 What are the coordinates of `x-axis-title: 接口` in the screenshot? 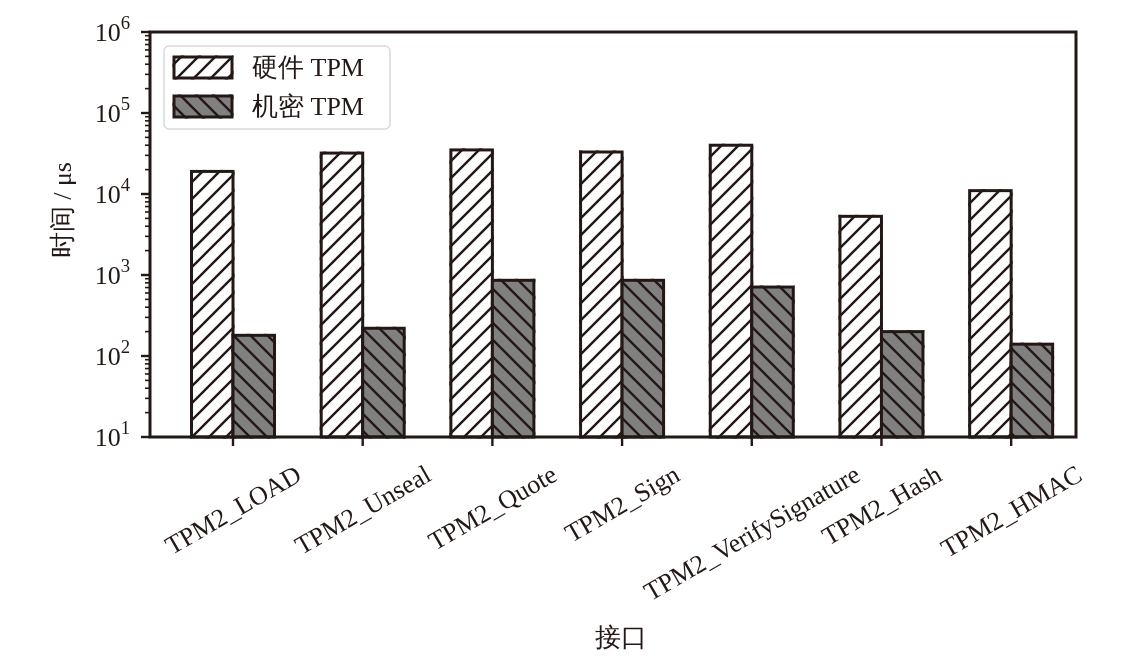 It's located at (621, 638).